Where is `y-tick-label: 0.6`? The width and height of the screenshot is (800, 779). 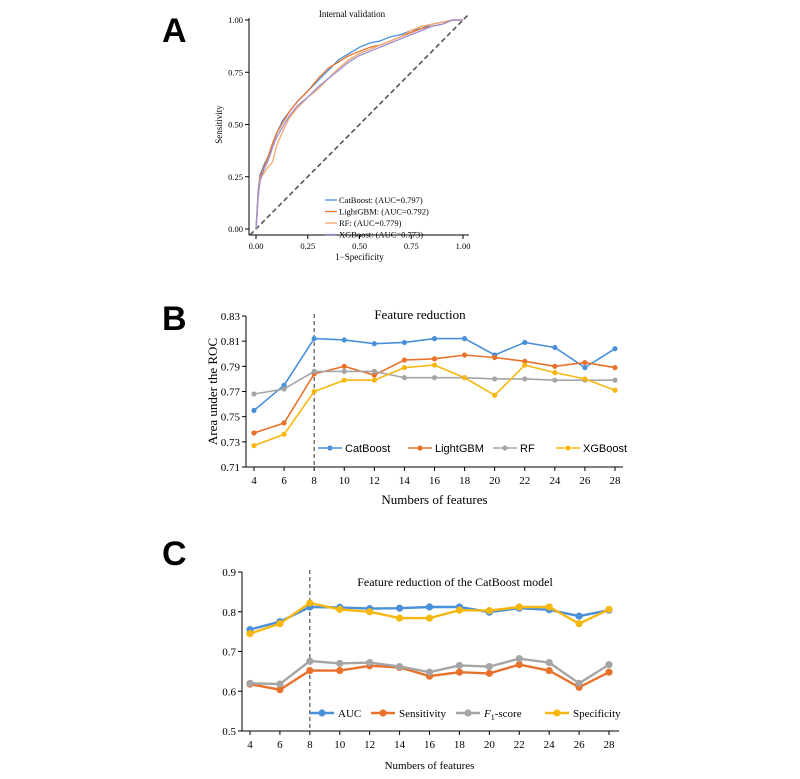
y-tick-label: 0.6 is located at coordinates (229, 692).